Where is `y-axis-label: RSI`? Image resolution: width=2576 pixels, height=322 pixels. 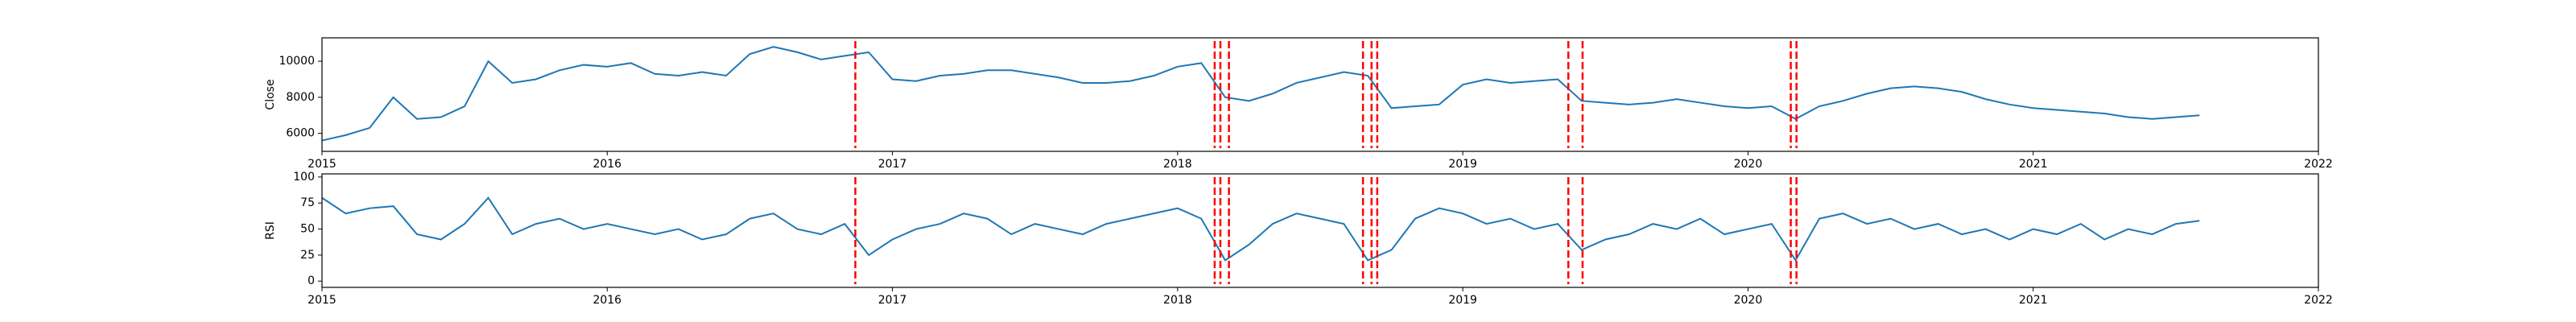 y-axis-label: RSI is located at coordinates (270, 231).